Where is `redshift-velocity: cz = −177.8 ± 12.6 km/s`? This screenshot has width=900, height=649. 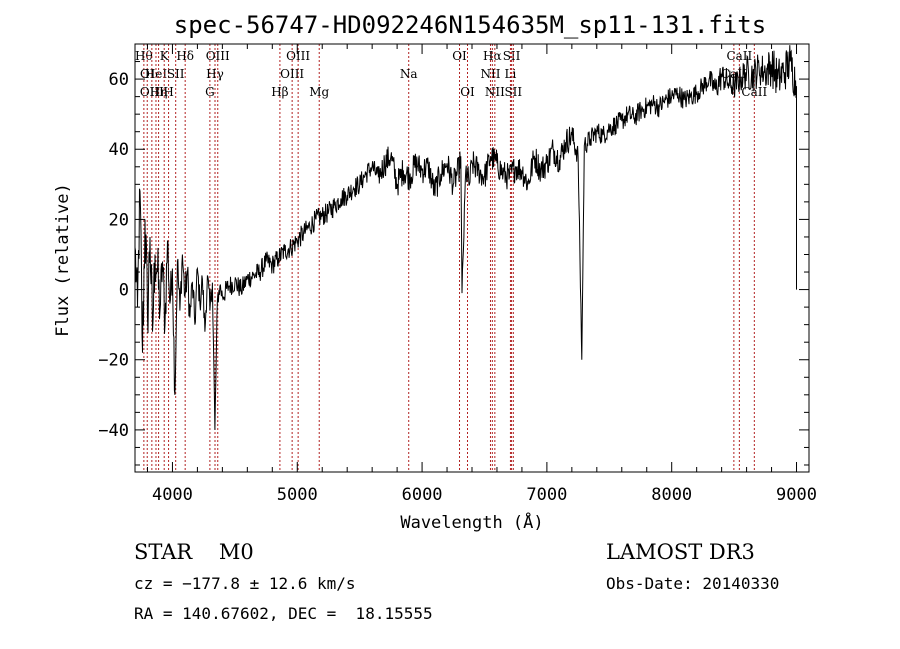 redshift-velocity: cz = −177.8 ± 12.6 km/s is located at coordinates (245, 583).